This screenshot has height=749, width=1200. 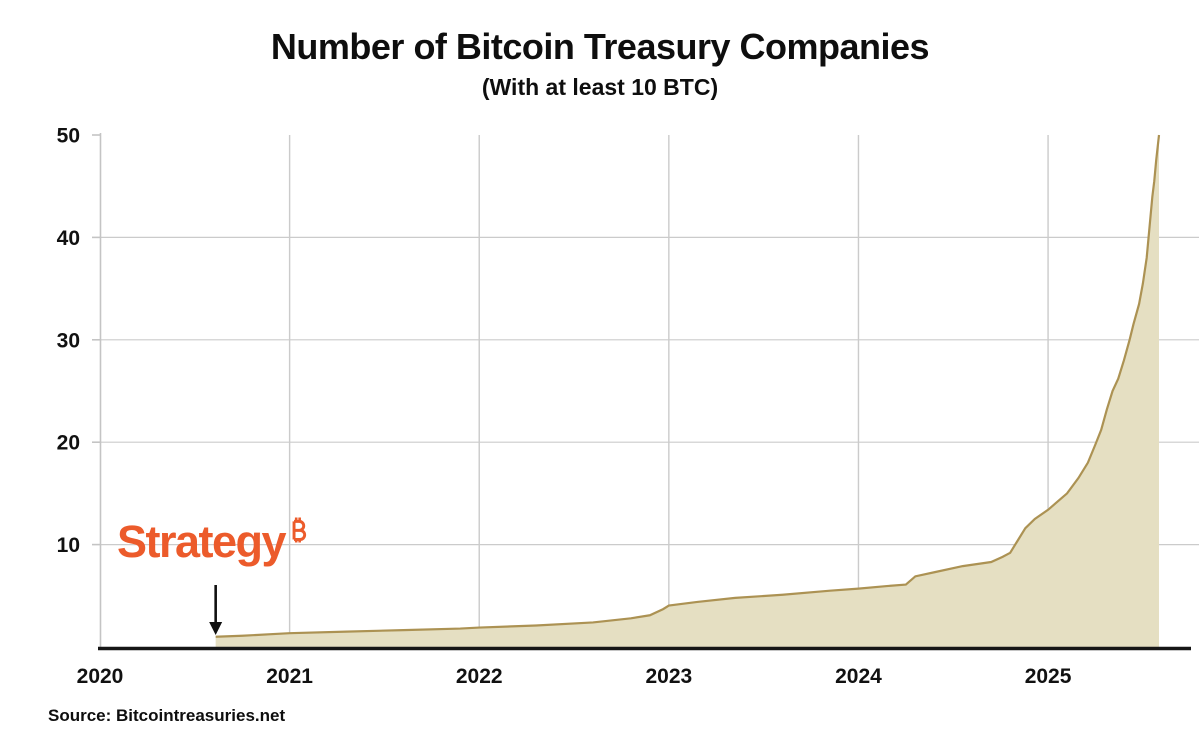 I want to click on y-tick-label: 30, so click(x=68, y=340).